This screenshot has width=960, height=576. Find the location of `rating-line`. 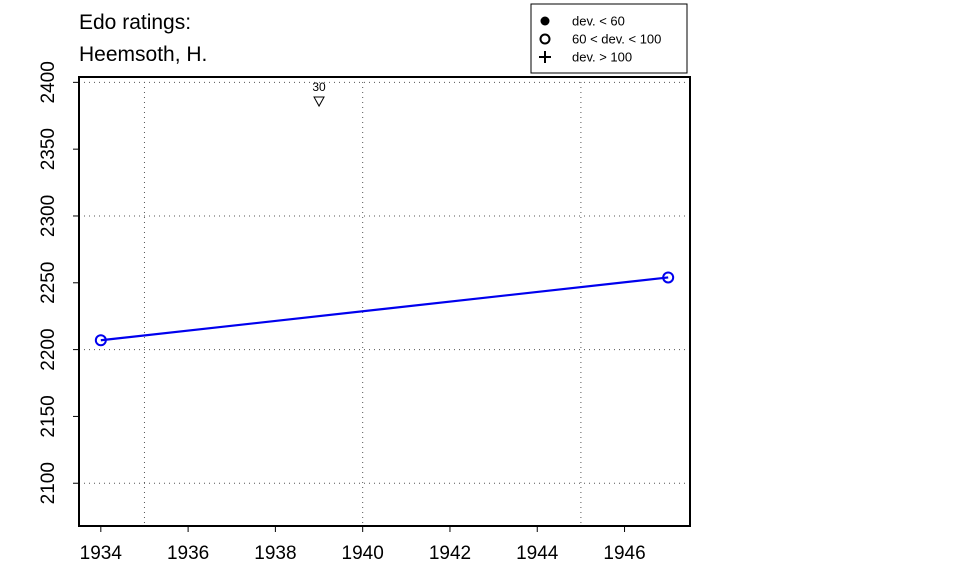

rating-line is located at coordinates (384, 309).